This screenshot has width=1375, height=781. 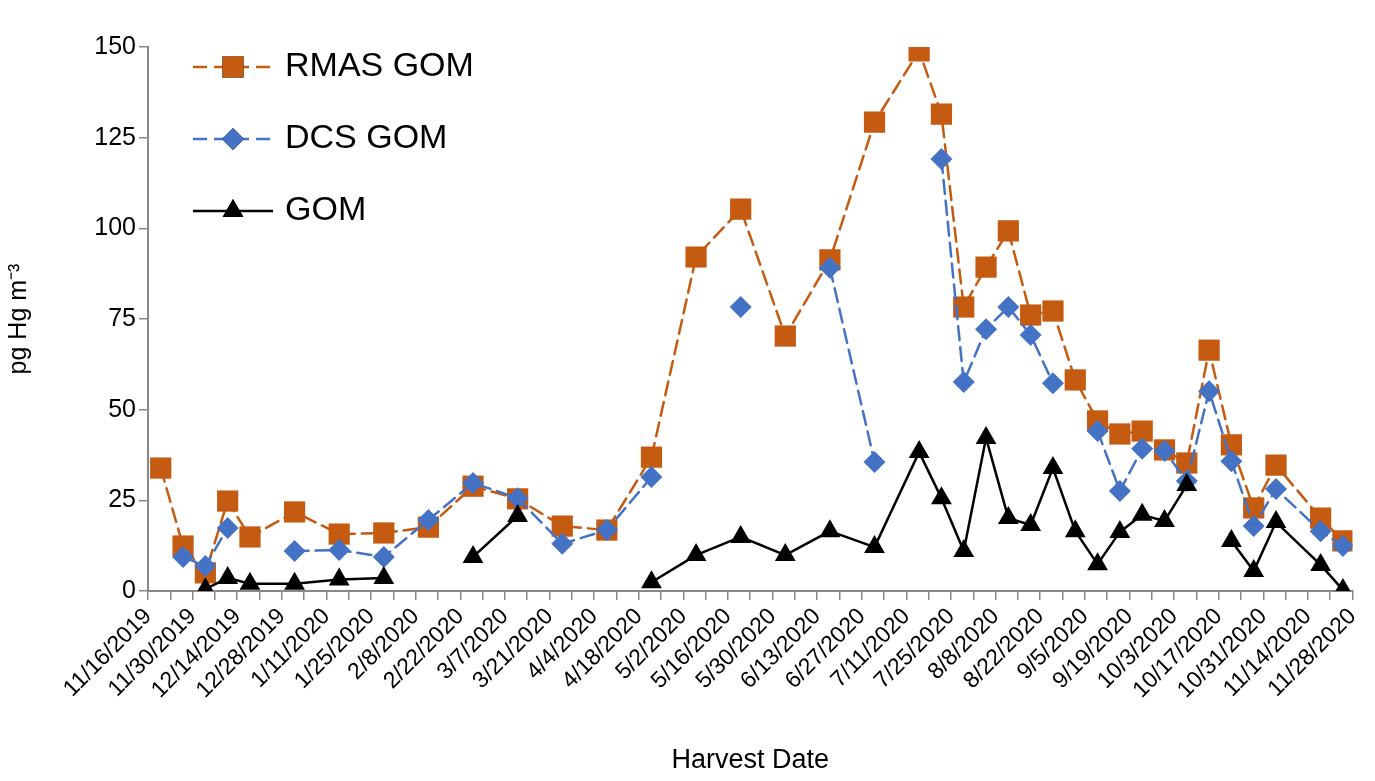 I want to click on y-tick-label: 150, so click(x=115, y=44).